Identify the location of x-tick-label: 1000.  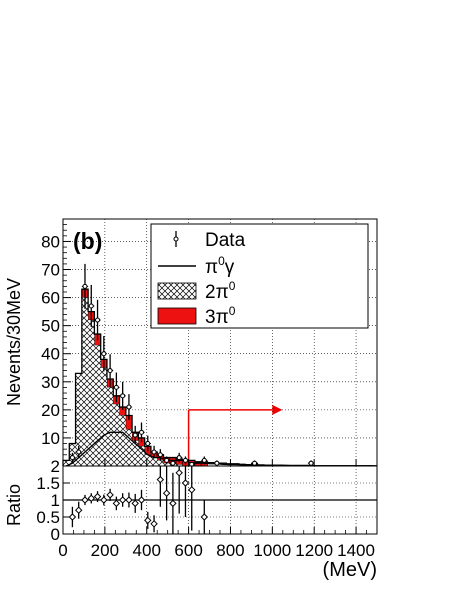
(272, 550).